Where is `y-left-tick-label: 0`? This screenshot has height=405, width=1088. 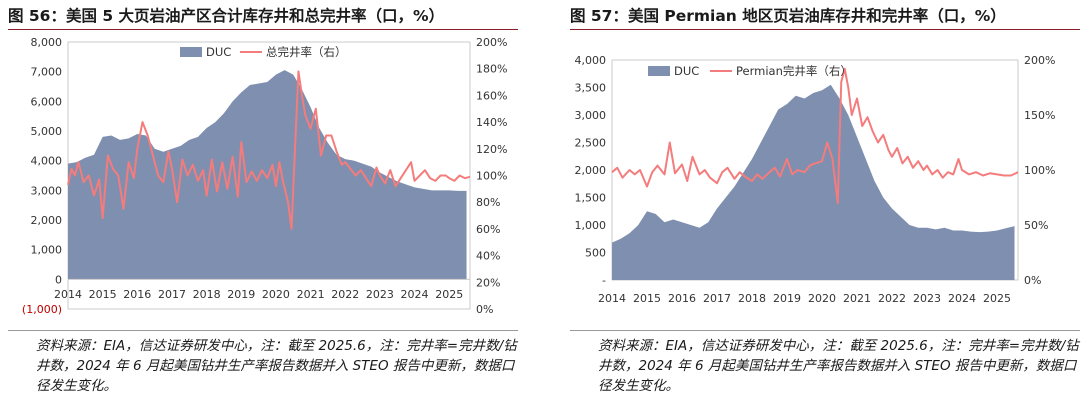 y-left-tick-label: 0 is located at coordinates (58, 279).